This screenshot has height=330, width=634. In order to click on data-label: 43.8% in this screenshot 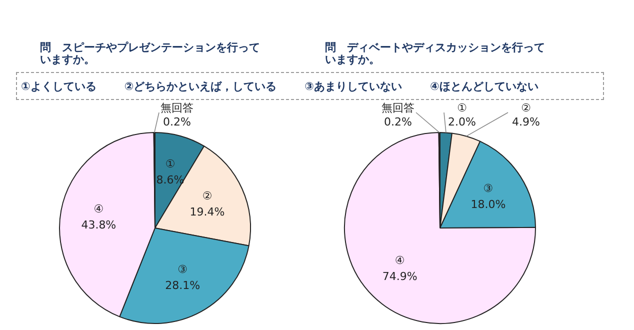, I will do `click(98, 225)`.